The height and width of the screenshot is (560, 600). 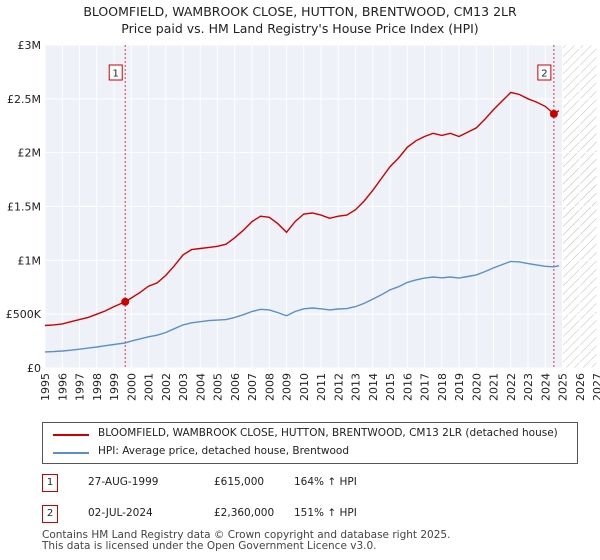 I want to click on transaction-hpi: 164% ↑ HPI, so click(x=325, y=482).